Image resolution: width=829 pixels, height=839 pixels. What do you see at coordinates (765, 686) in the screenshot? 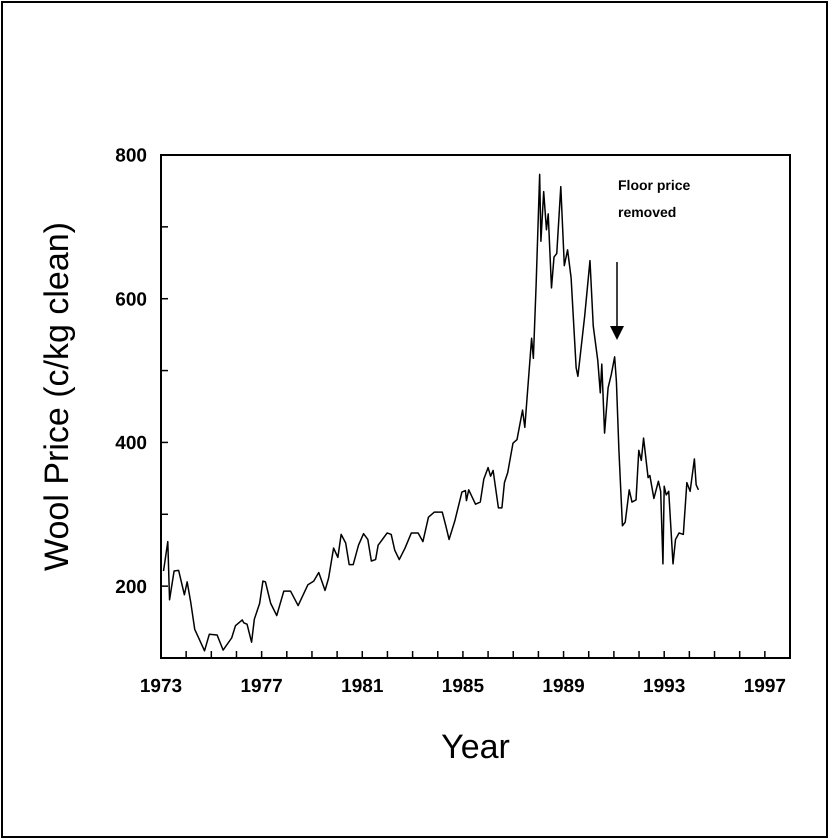
I see `x-tick-label: 1997` at bounding box center [765, 686].